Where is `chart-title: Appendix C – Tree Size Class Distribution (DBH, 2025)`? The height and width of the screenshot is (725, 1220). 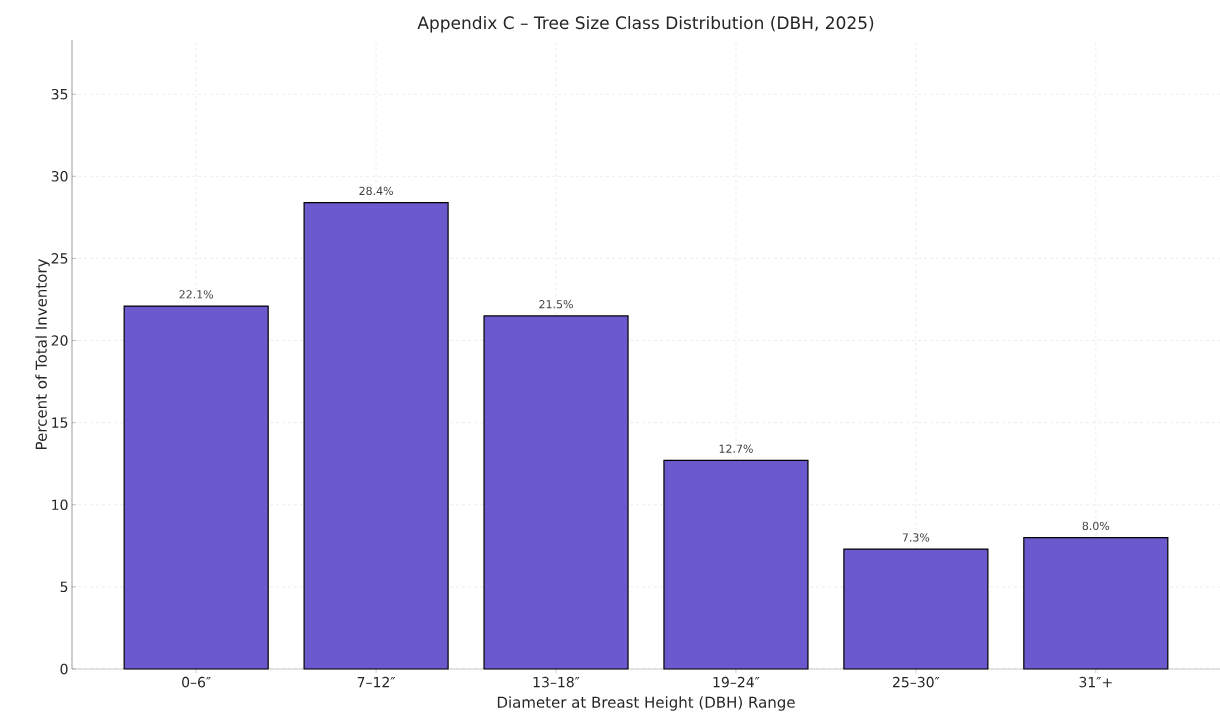
chart-title: Appendix C – Tree Size Class Distribution (DBH, 2025) is located at coordinates (645, 24).